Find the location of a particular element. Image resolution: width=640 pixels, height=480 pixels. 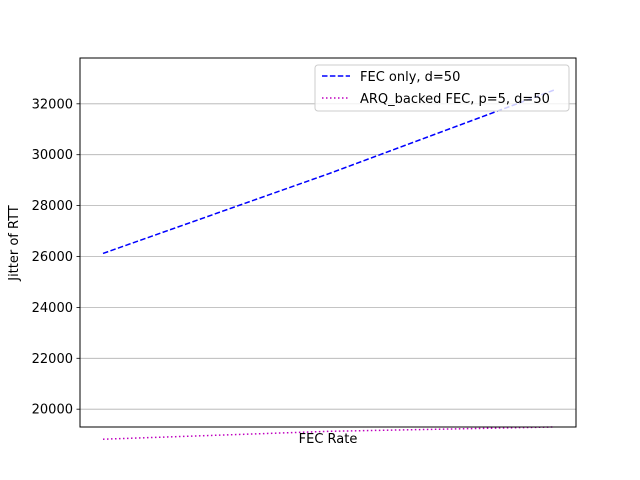

y-tick-label: 32000 is located at coordinates (52, 104).